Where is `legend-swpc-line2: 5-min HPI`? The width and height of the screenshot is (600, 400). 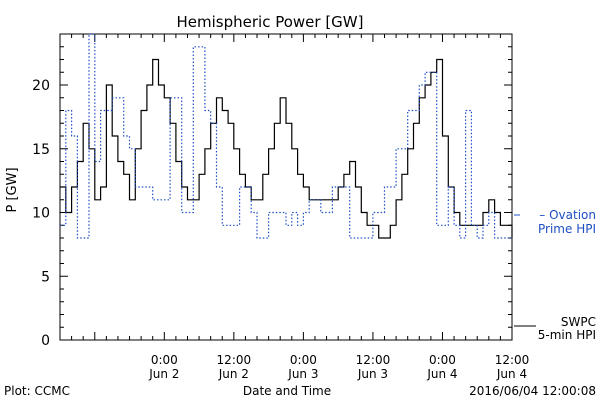 legend-swpc-line2: 5-min HPI is located at coordinates (567, 335).